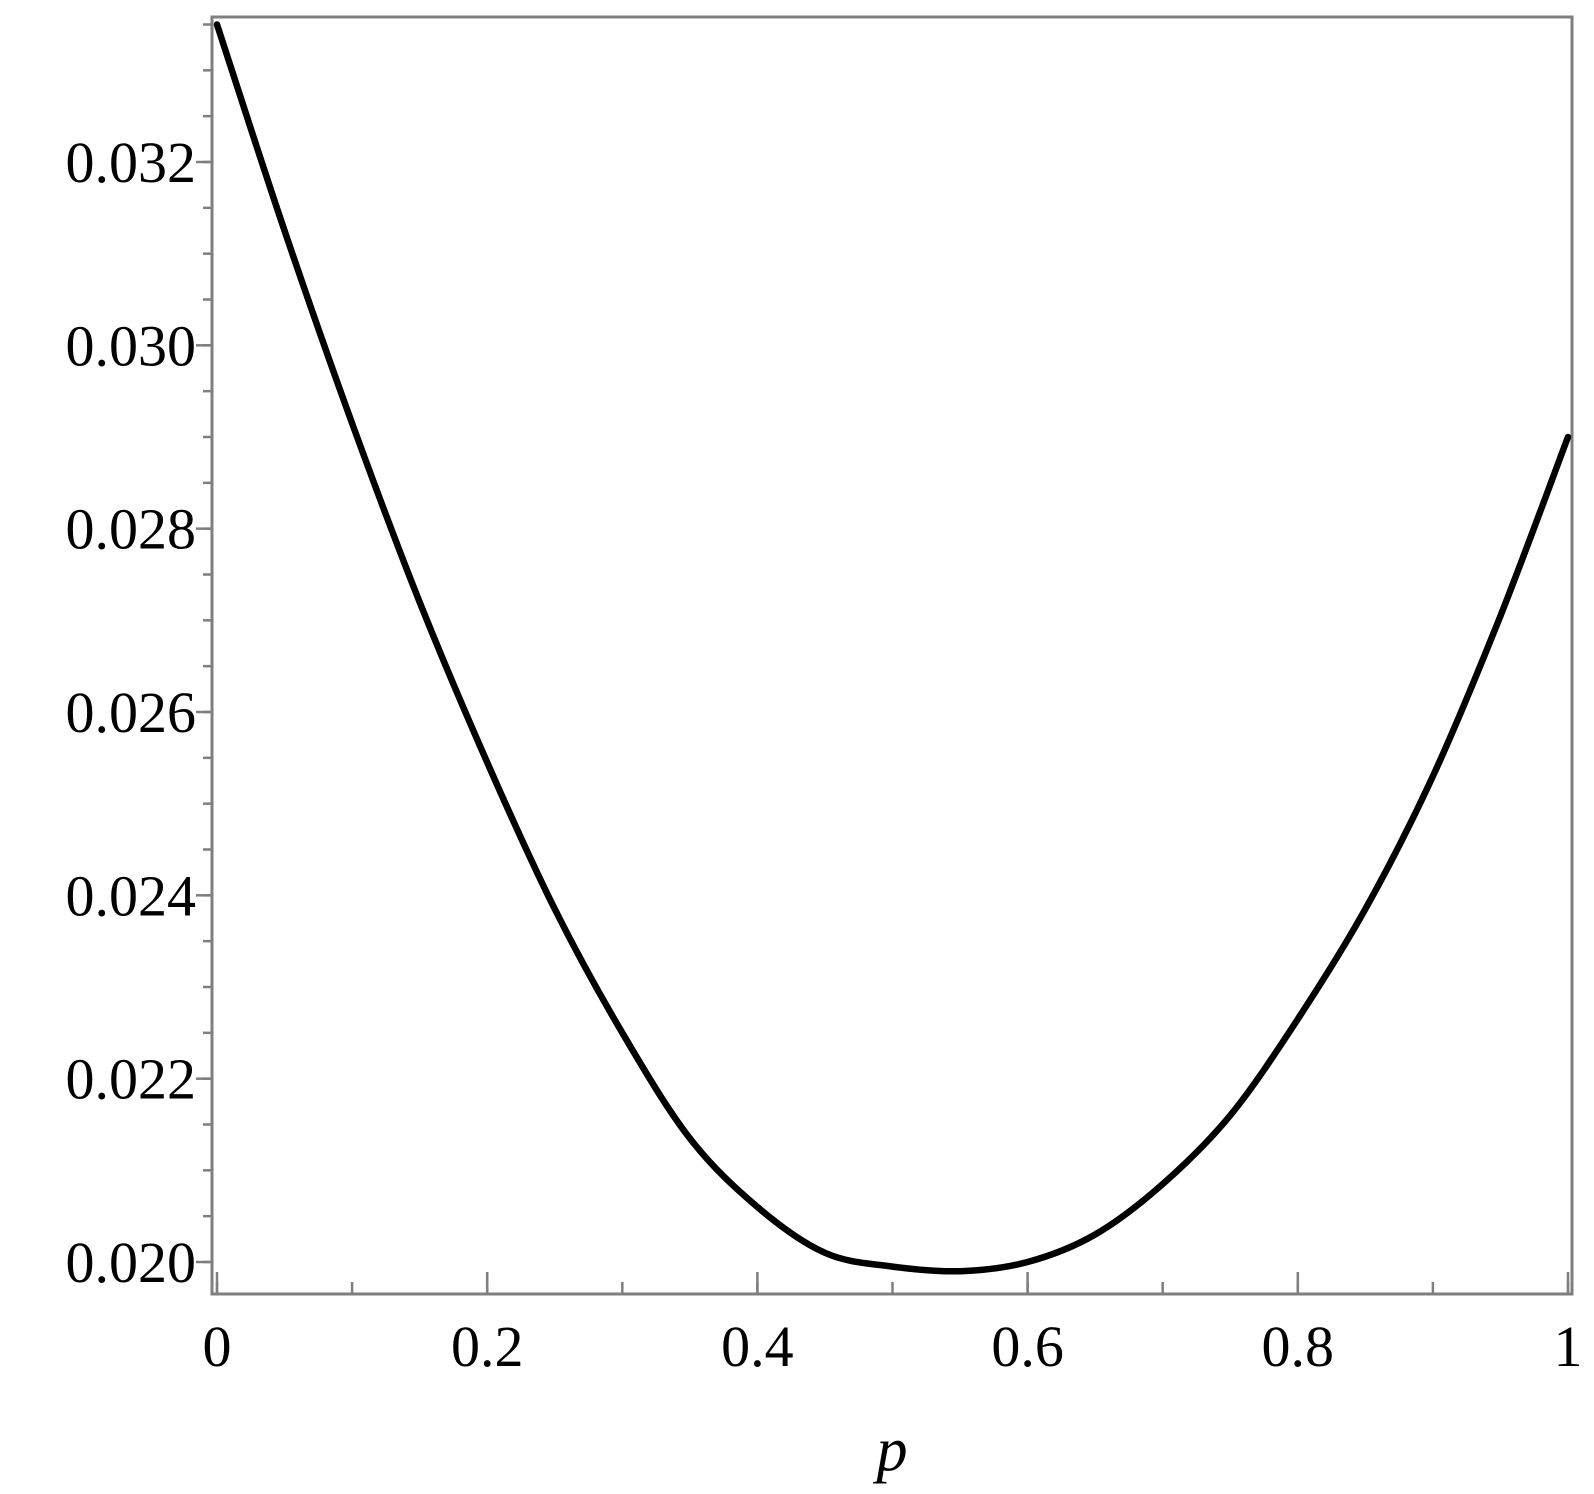 Image resolution: width=1594 pixels, height=1494 pixels. I want to click on y-tick-label: 0.032, so click(131, 162).